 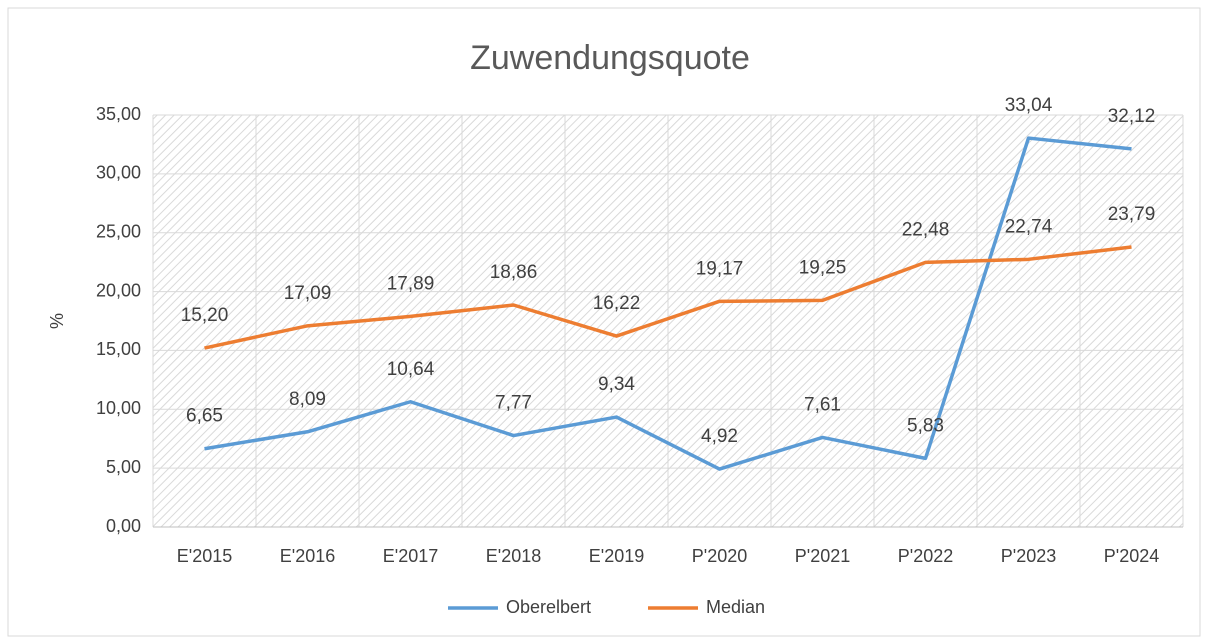 I want to click on y-tick-label: 10,00, so click(x=118, y=408).